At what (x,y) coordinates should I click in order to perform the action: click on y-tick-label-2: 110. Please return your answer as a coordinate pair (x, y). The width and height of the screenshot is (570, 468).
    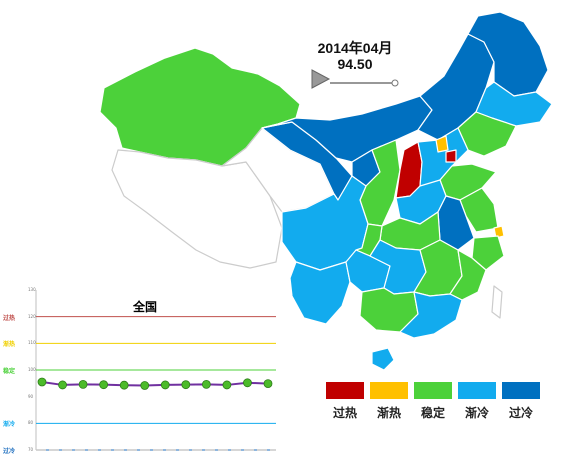
    Looking at the image, I should click on (32, 343).